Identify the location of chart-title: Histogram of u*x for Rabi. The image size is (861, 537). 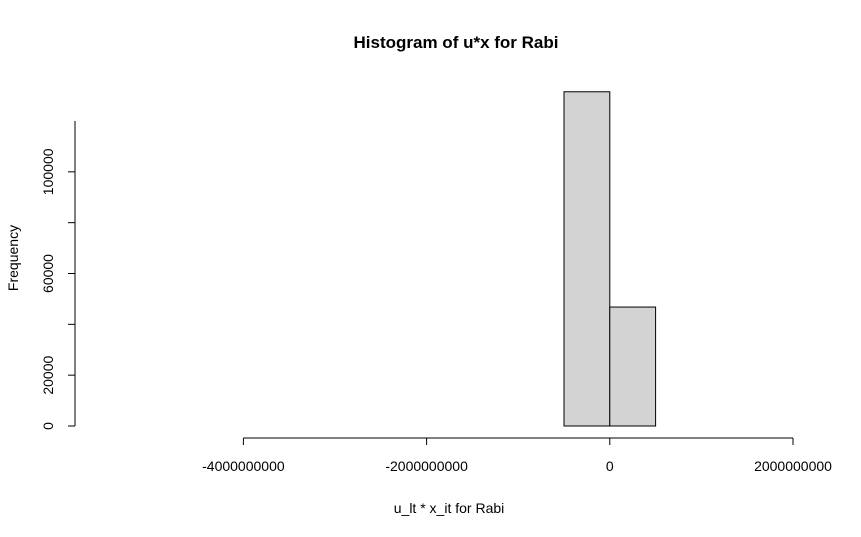
(456, 42).